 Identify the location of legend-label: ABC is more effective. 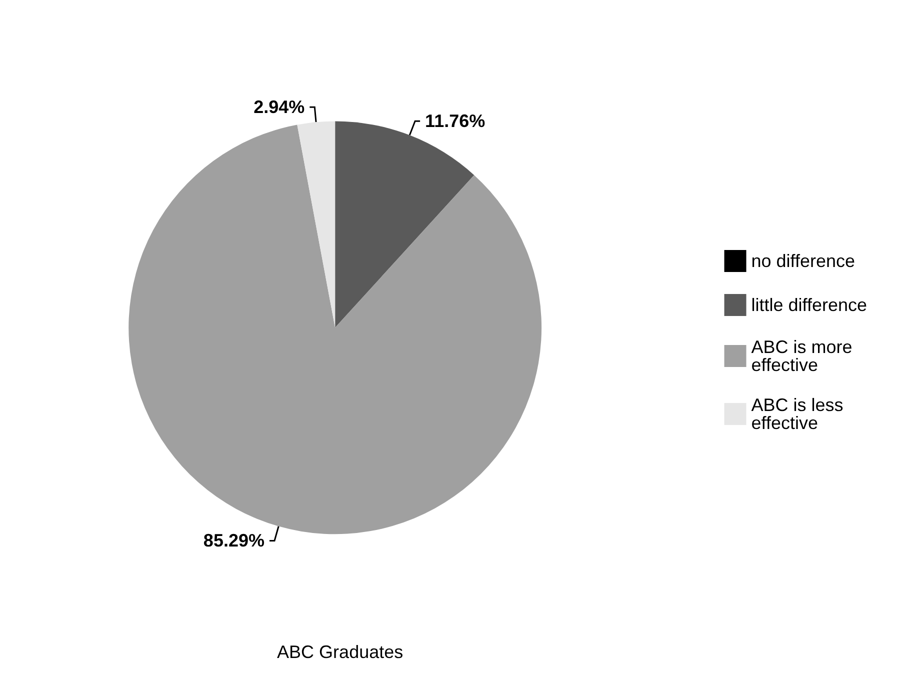
(804, 356).